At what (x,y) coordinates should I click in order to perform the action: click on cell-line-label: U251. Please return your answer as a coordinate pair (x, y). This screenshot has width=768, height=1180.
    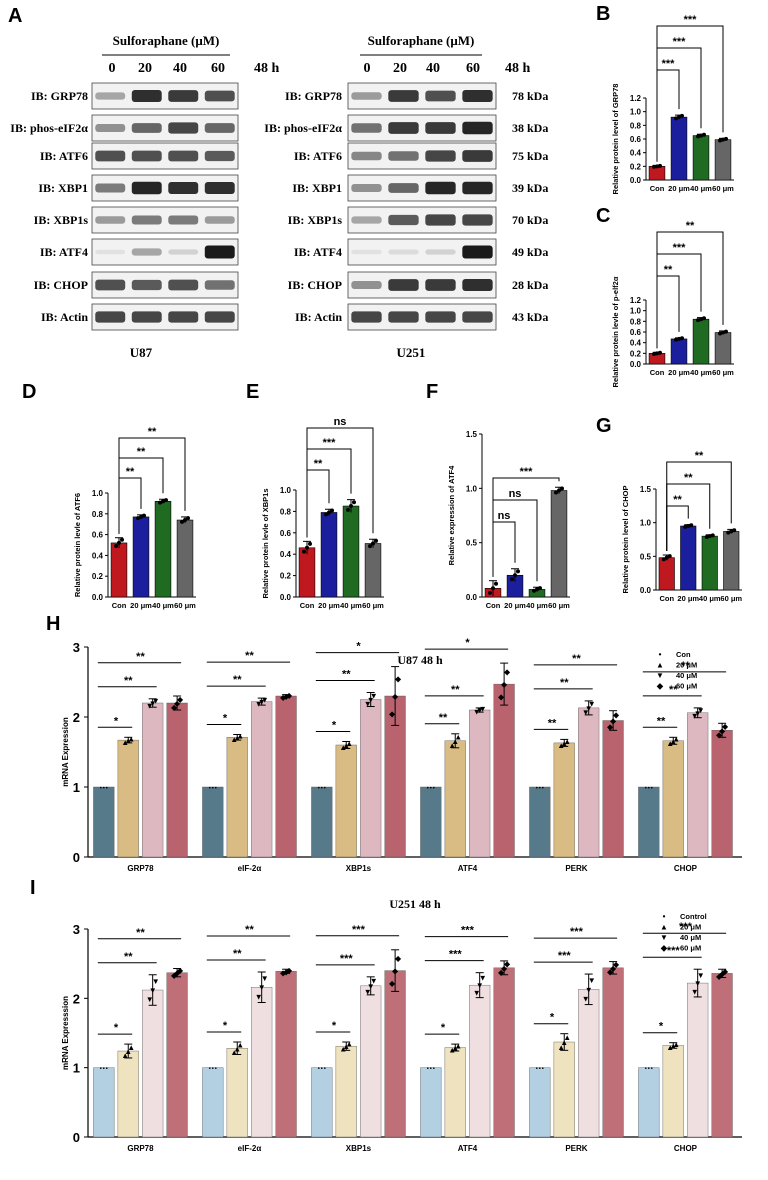
    Looking at the image, I should click on (411, 352).